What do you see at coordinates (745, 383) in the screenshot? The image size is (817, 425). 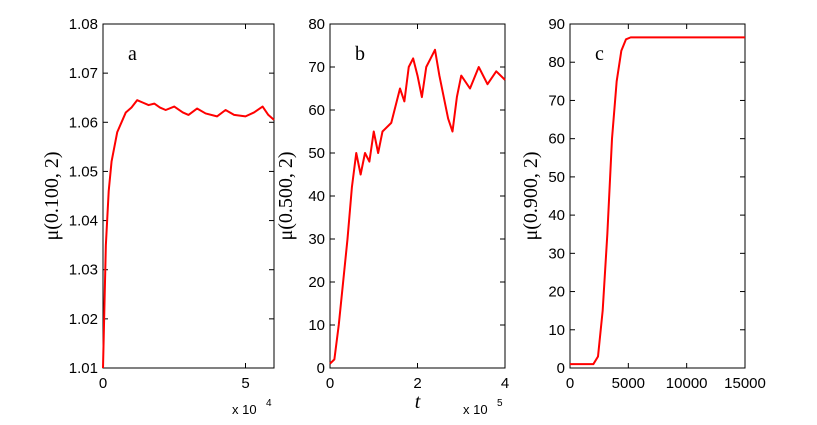 I see `x-tick-label: 15000` at bounding box center [745, 383].